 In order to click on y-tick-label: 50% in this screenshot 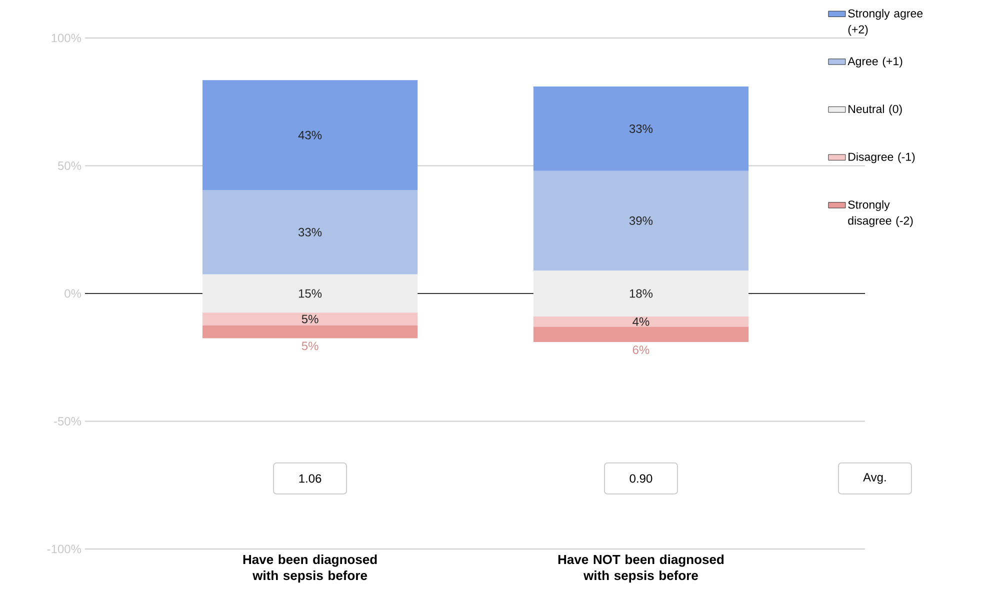, I will do `click(70, 166)`.